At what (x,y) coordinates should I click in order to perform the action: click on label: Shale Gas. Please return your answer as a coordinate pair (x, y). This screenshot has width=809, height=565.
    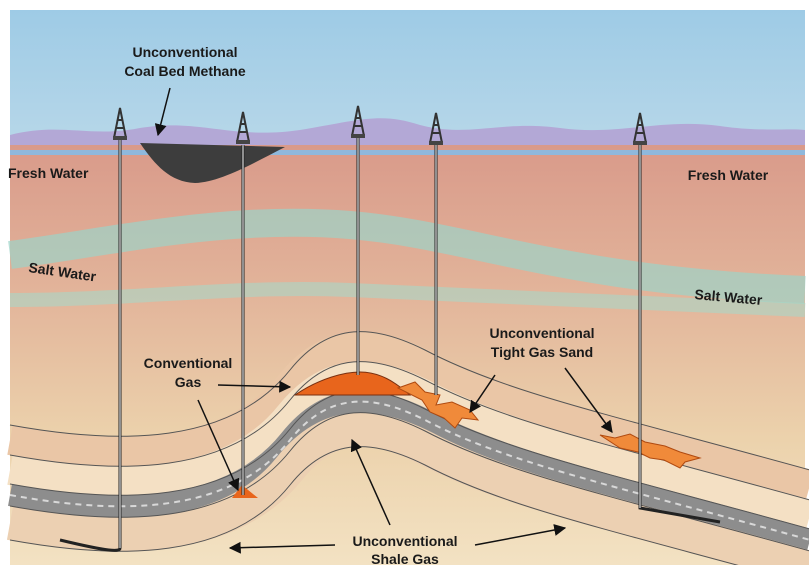
    Looking at the image, I should click on (405, 558).